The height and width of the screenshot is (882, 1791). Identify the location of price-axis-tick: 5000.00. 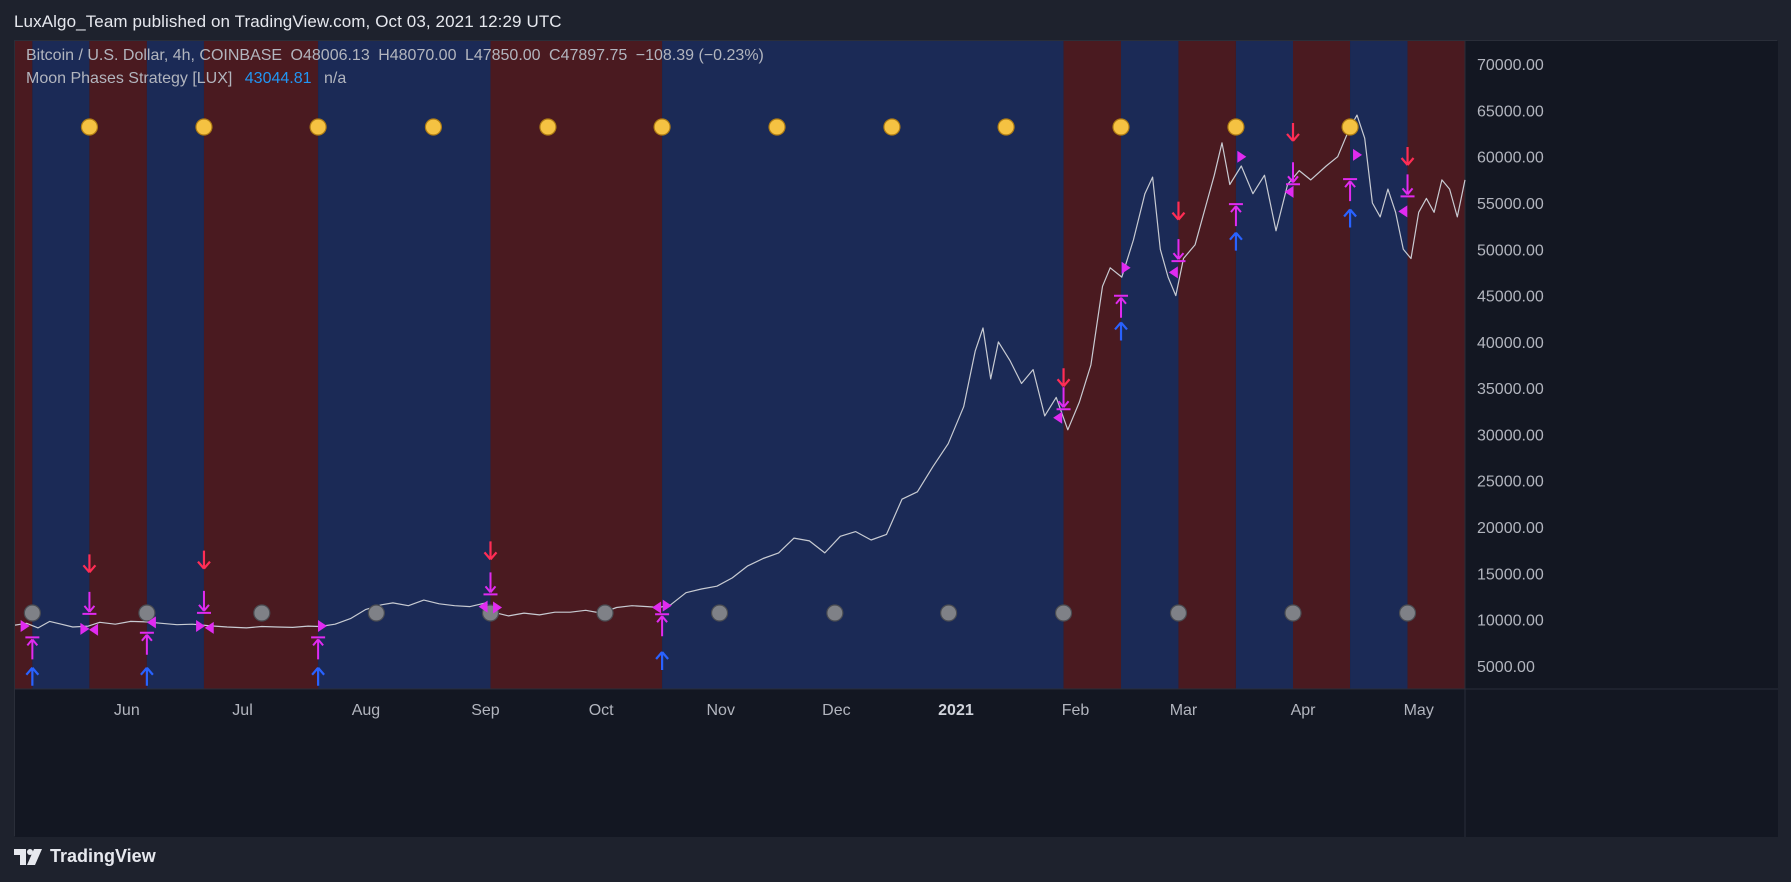
(1506, 667).